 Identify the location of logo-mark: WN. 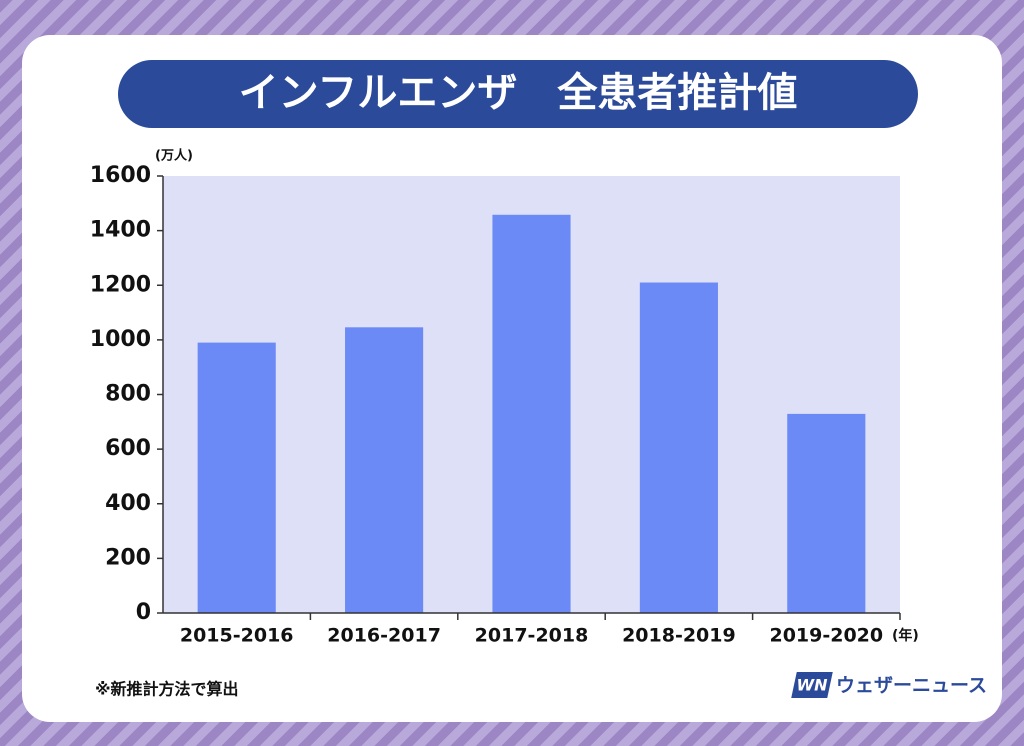
(812, 685).